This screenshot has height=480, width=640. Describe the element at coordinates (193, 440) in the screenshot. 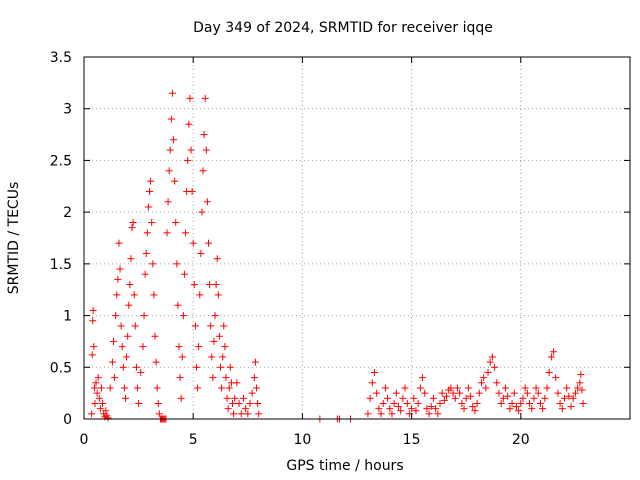

I see `x-tick-label: 5` at that location.